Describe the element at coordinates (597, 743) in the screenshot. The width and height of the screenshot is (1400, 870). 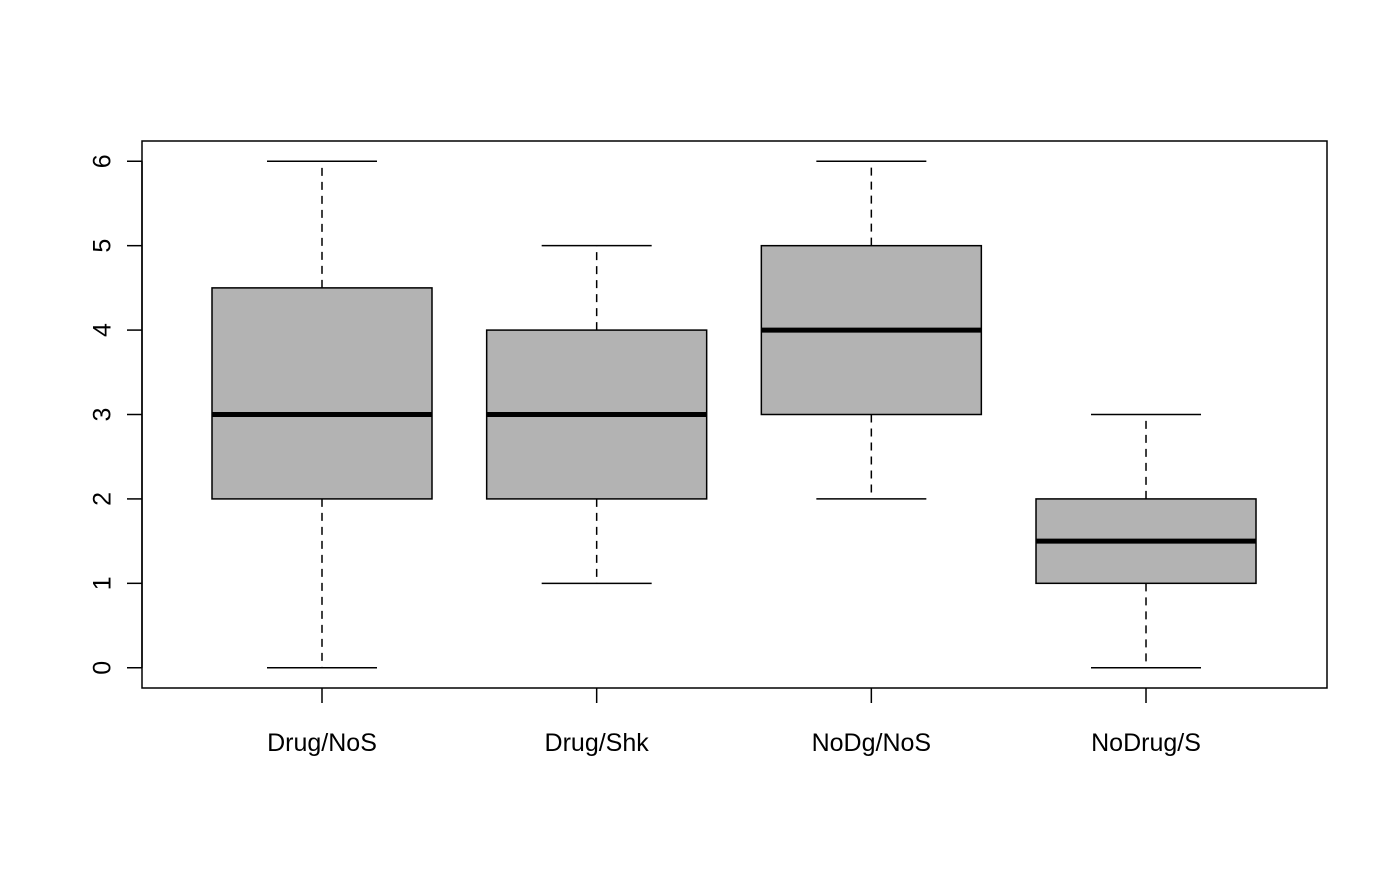
I see `x-category-label: Drug/Shk` at that location.